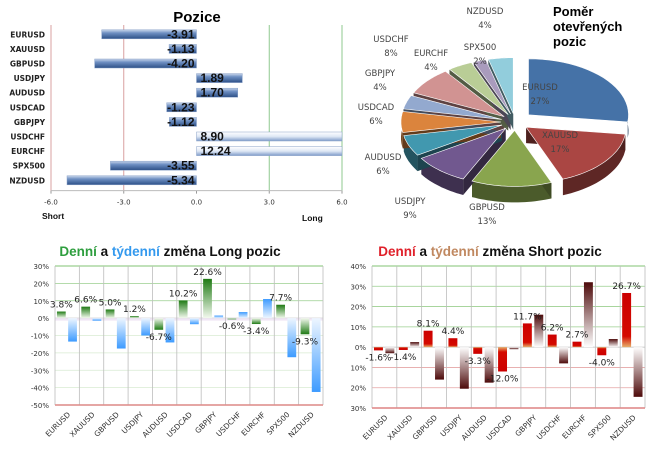 This screenshot has height=450, width=652. What do you see at coordinates (28, 151) in the screenshot?
I see `category-label: EURCHF` at bounding box center [28, 151].